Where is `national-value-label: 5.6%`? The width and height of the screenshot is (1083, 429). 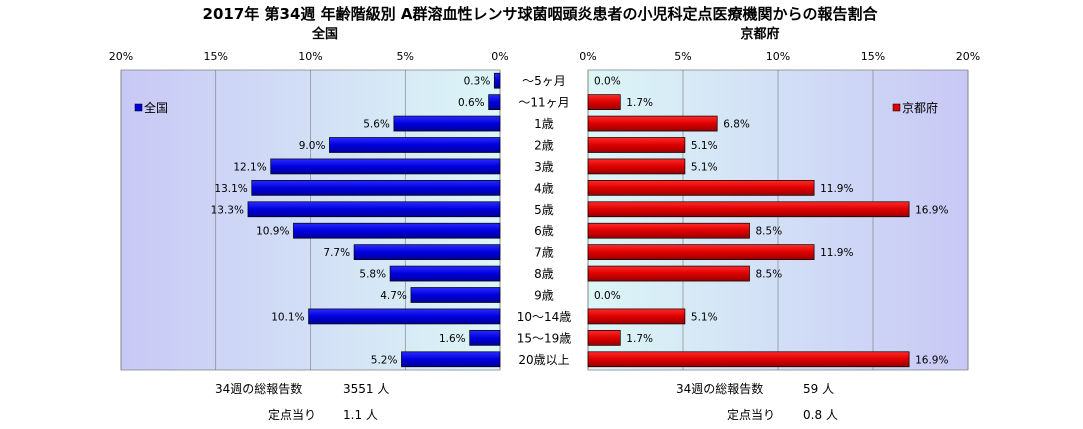
national-value-label: 5.6% is located at coordinates (376, 125).